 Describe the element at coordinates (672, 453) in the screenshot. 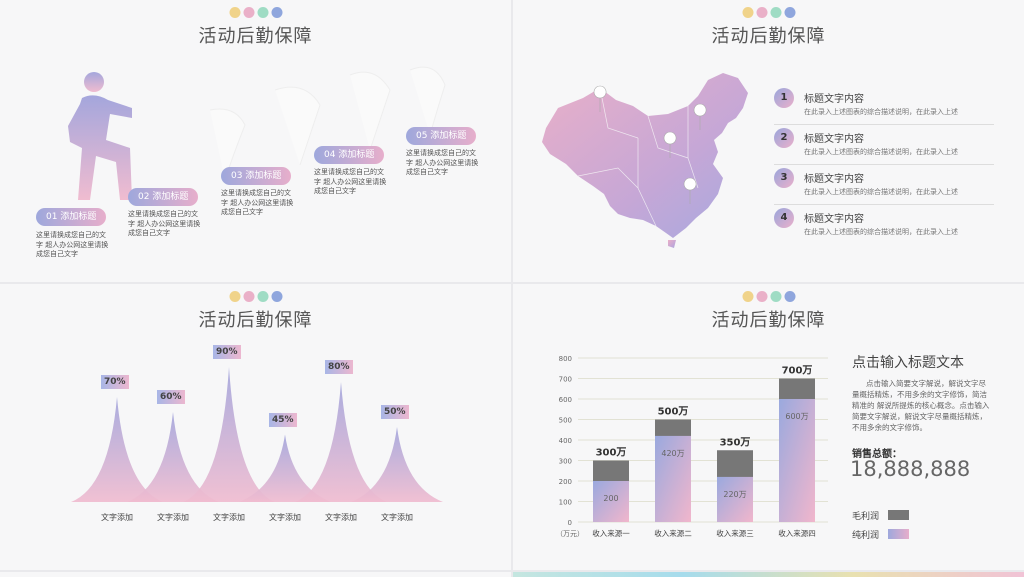

I see `bar-net-label: 420万` at that location.